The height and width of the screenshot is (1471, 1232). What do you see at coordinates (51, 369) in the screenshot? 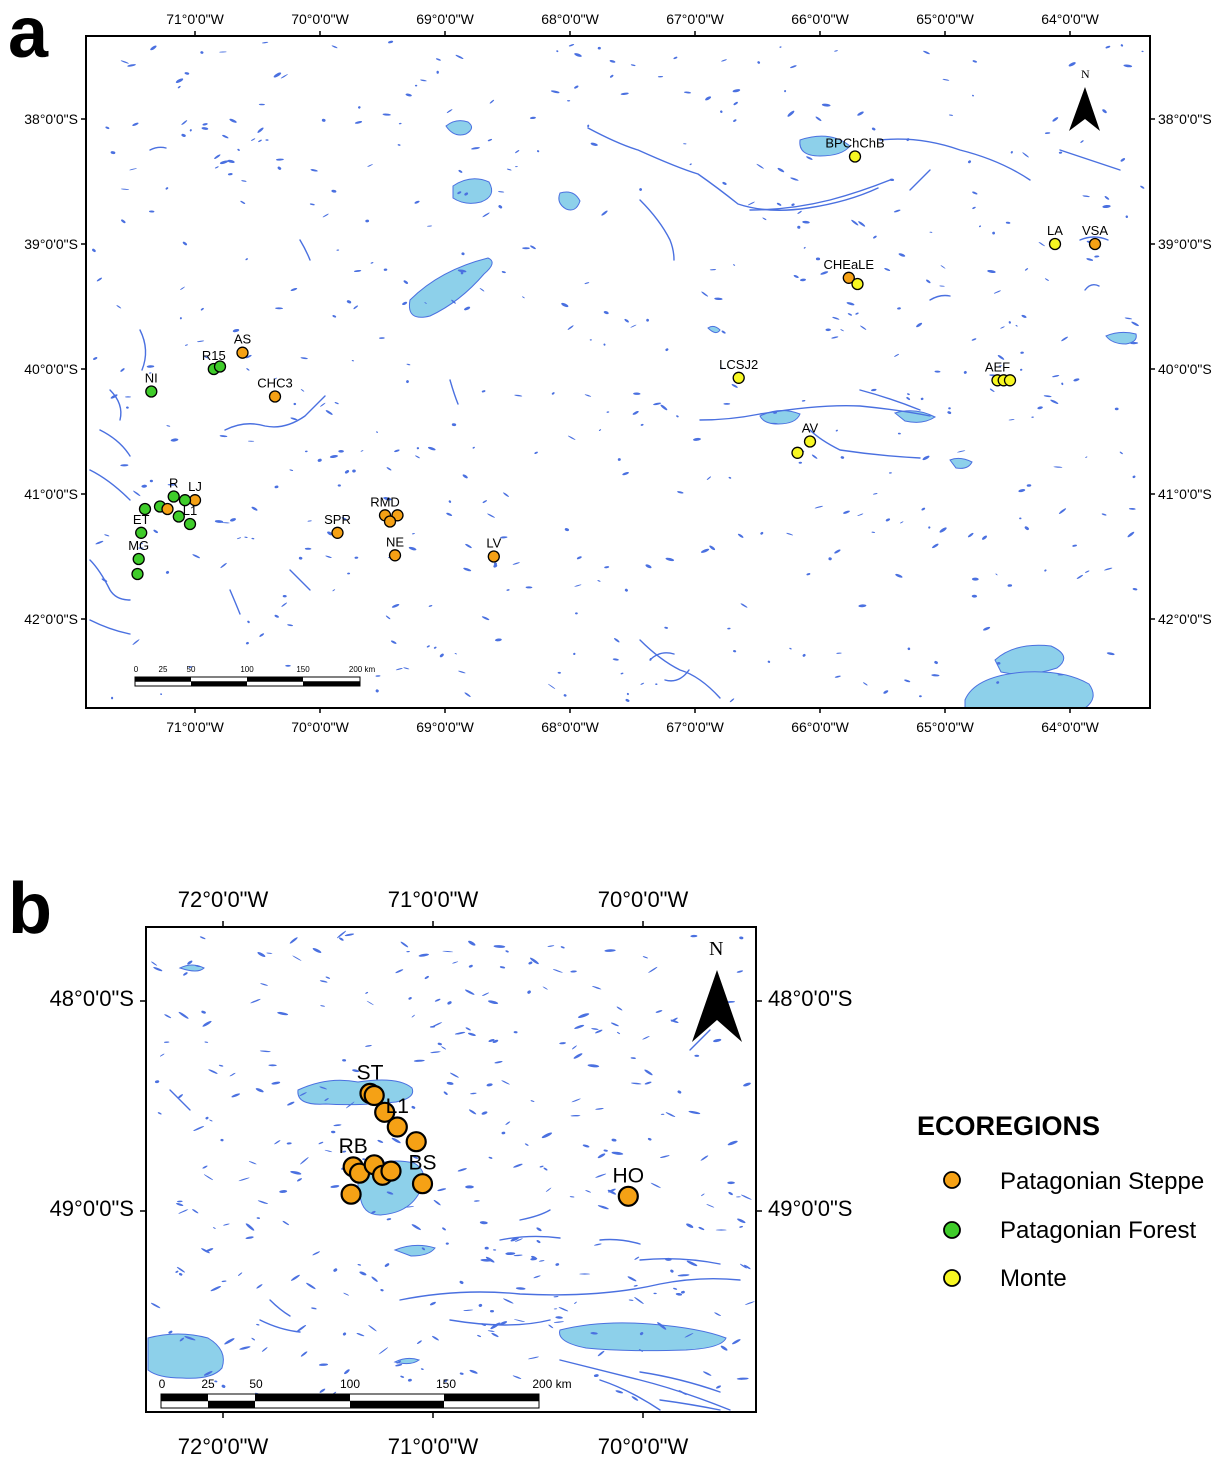
I see `lat-label-left: 40°0'0"S` at bounding box center [51, 369].